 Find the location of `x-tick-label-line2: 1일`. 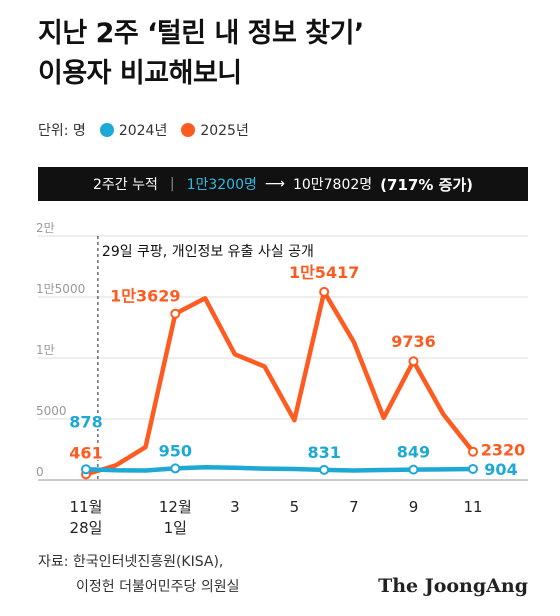

x-tick-label-line2: 1일 is located at coordinates (175, 528).